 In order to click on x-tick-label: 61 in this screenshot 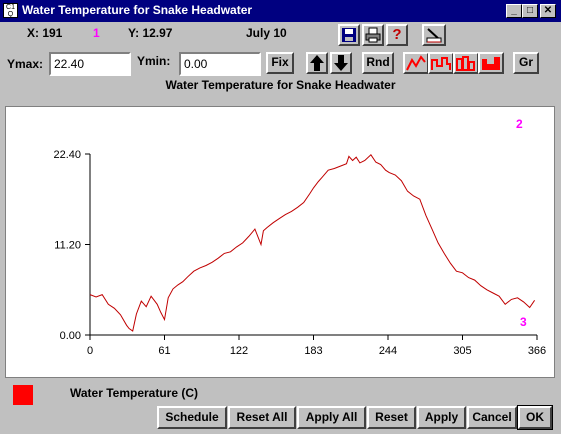, I will do `click(164, 351)`.